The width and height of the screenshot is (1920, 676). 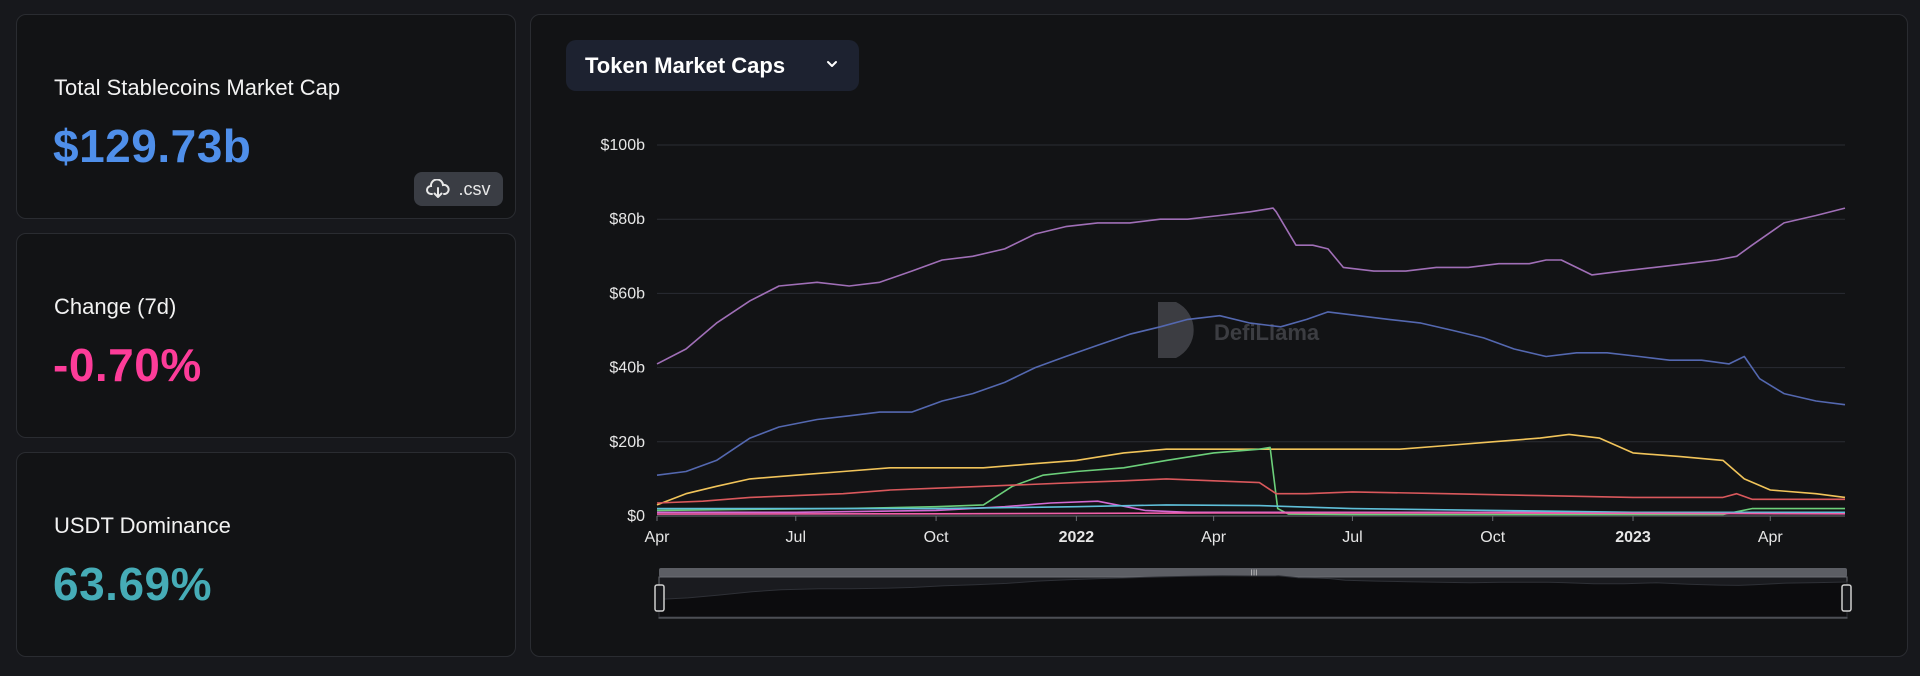 What do you see at coordinates (627, 293) in the screenshot?
I see `y-tick-label: $60b` at bounding box center [627, 293].